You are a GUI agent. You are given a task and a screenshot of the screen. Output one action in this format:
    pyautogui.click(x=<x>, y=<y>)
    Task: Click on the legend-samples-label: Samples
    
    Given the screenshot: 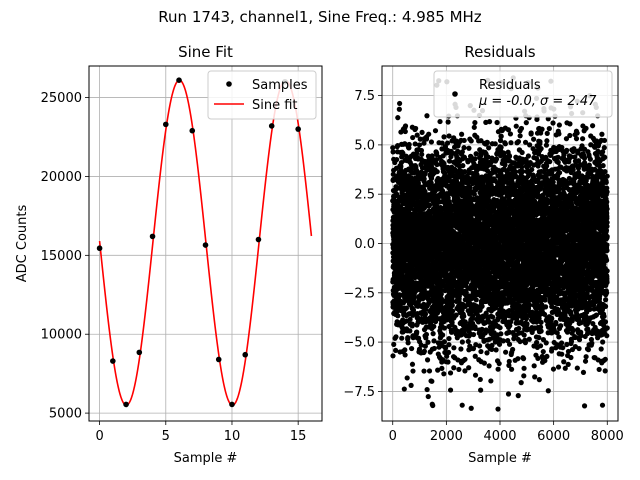 What is the action you would take?
    pyautogui.click(x=280, y=85)
    